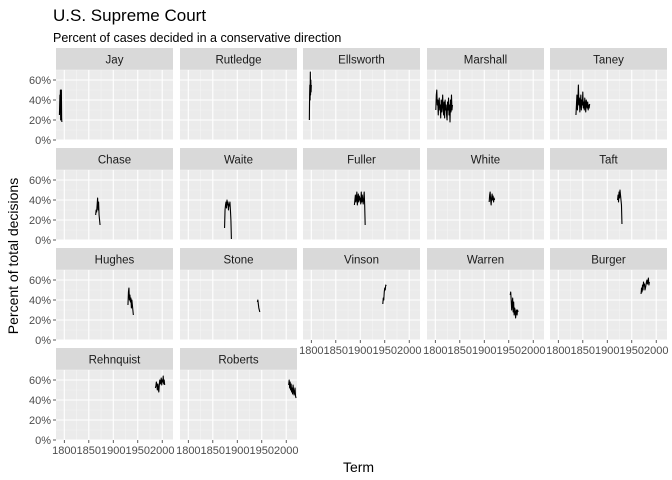 The image size is (672, 480). I want to click on panel-marshall: Marshall, so click(485, 94).